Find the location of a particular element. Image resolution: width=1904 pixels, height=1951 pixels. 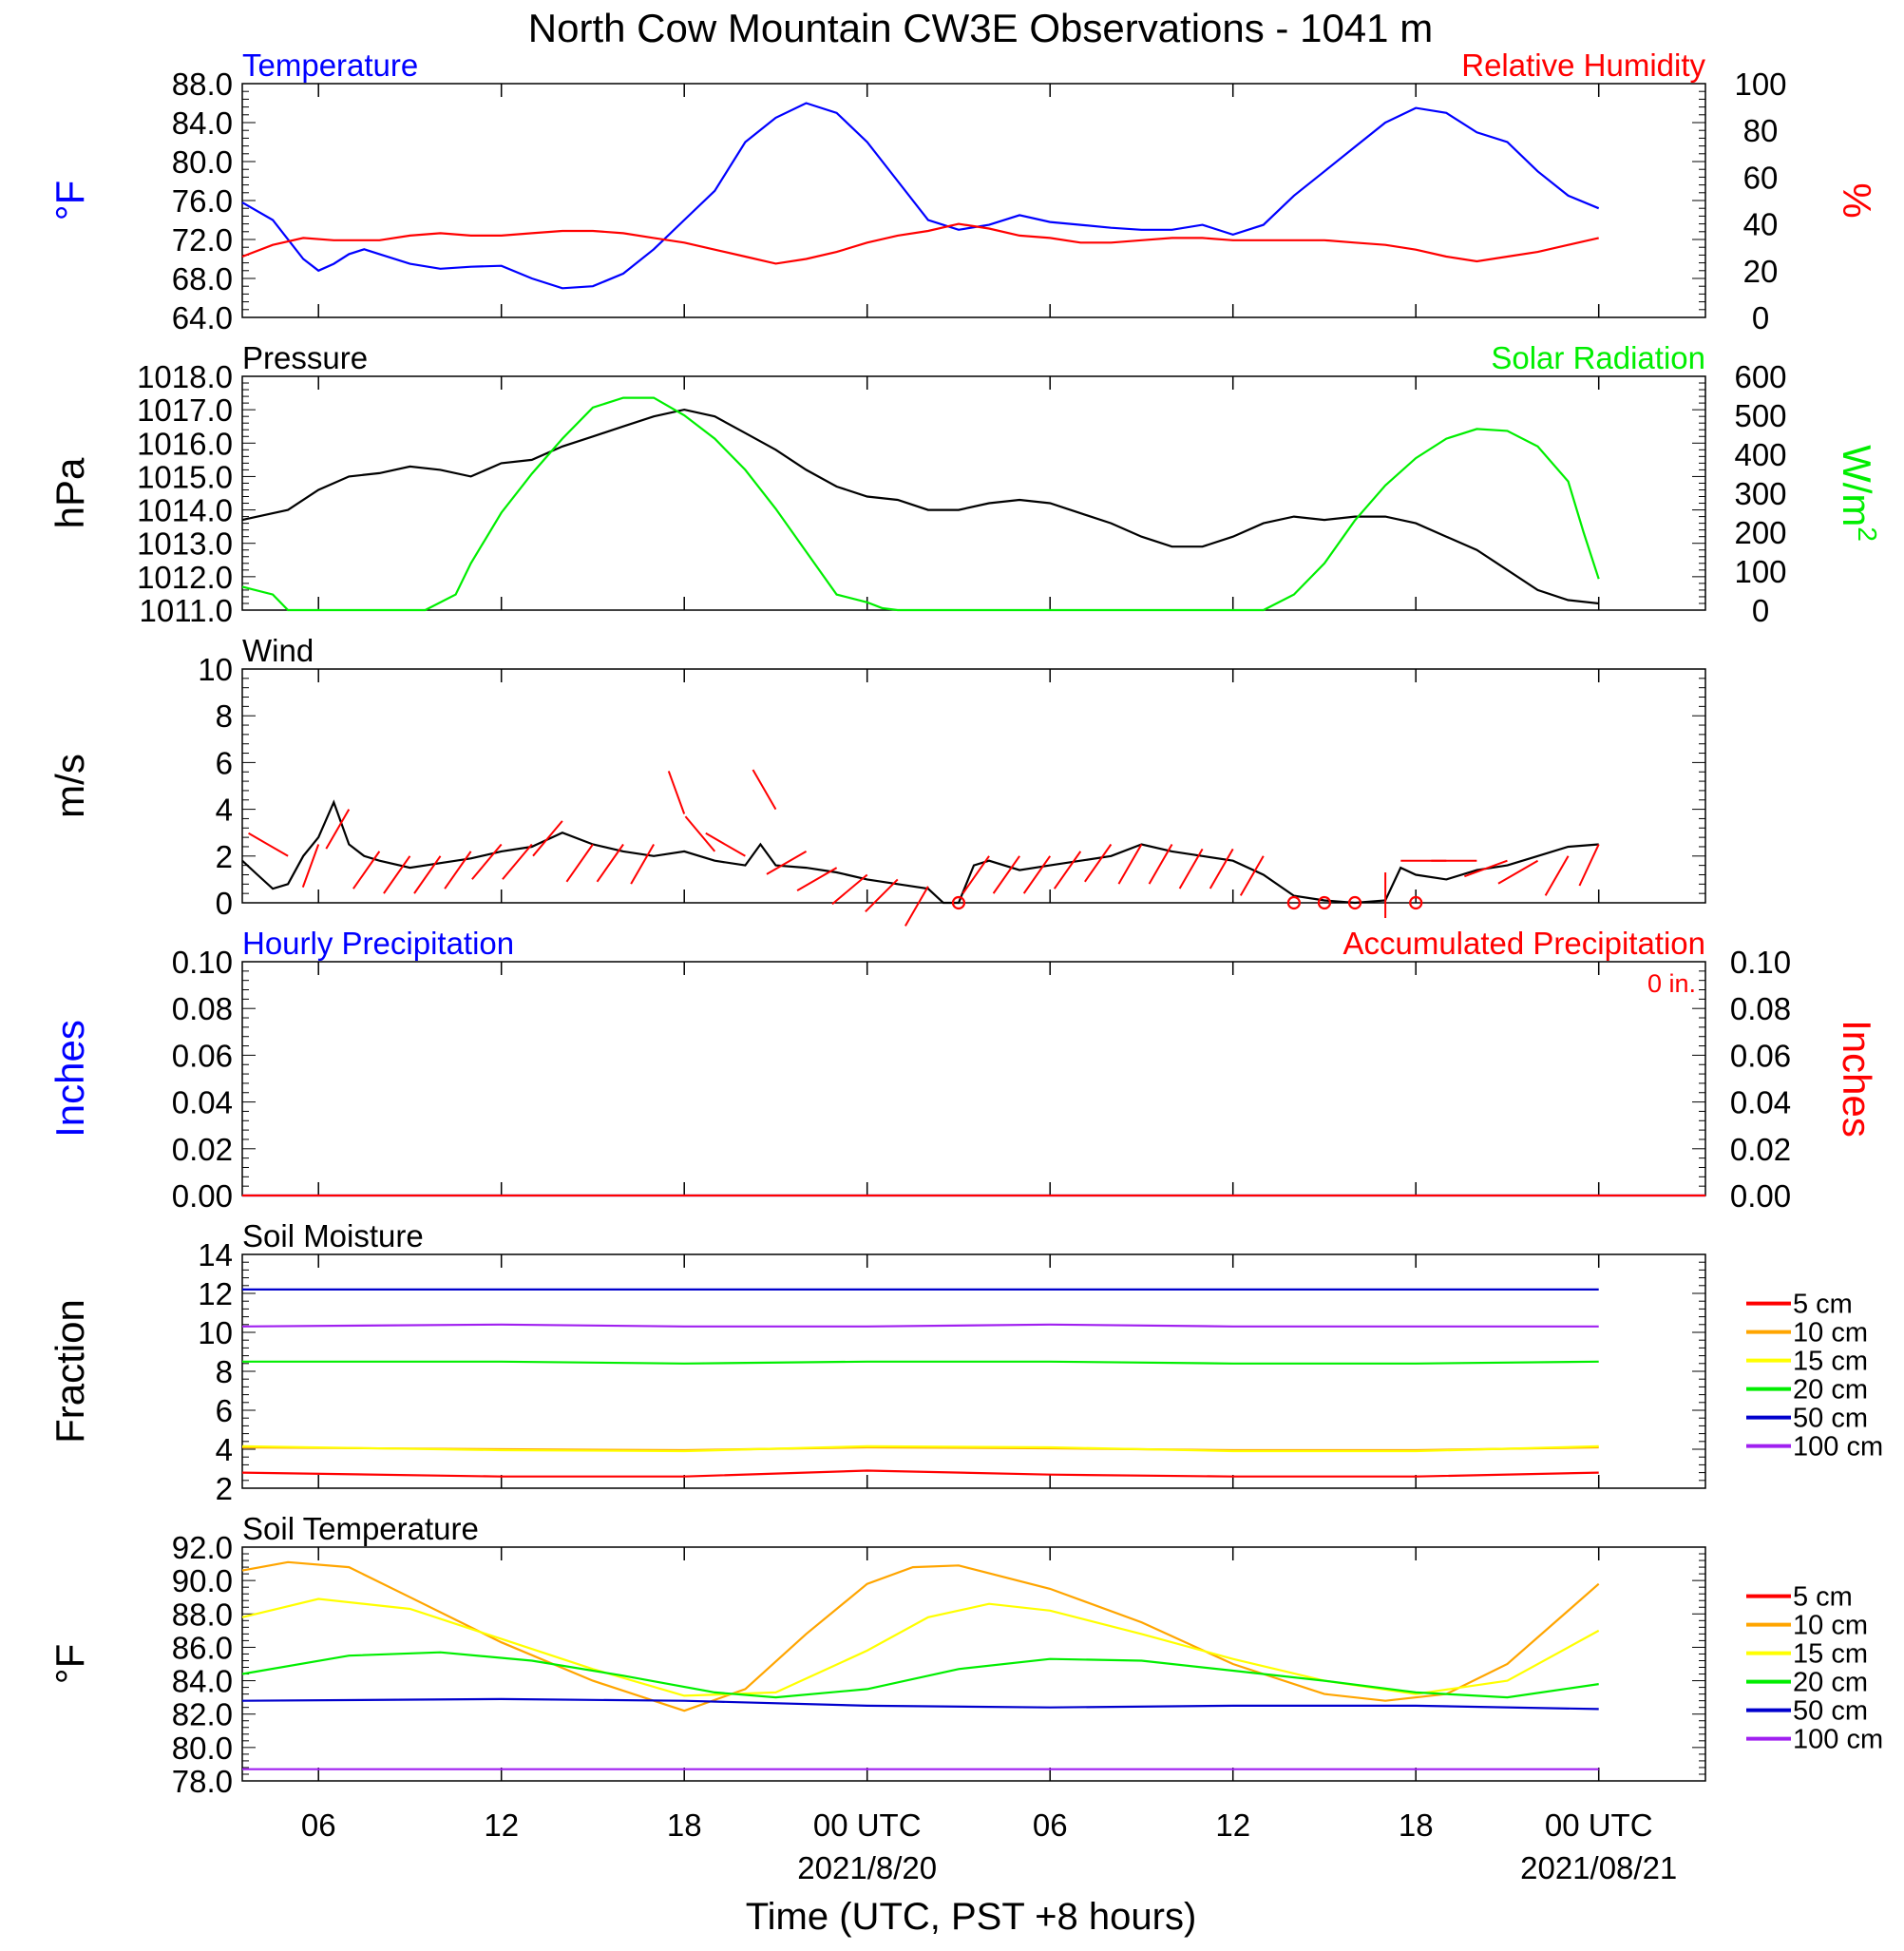

y-tick-label-left: 1012.0 is located at coordinates (185, 578).